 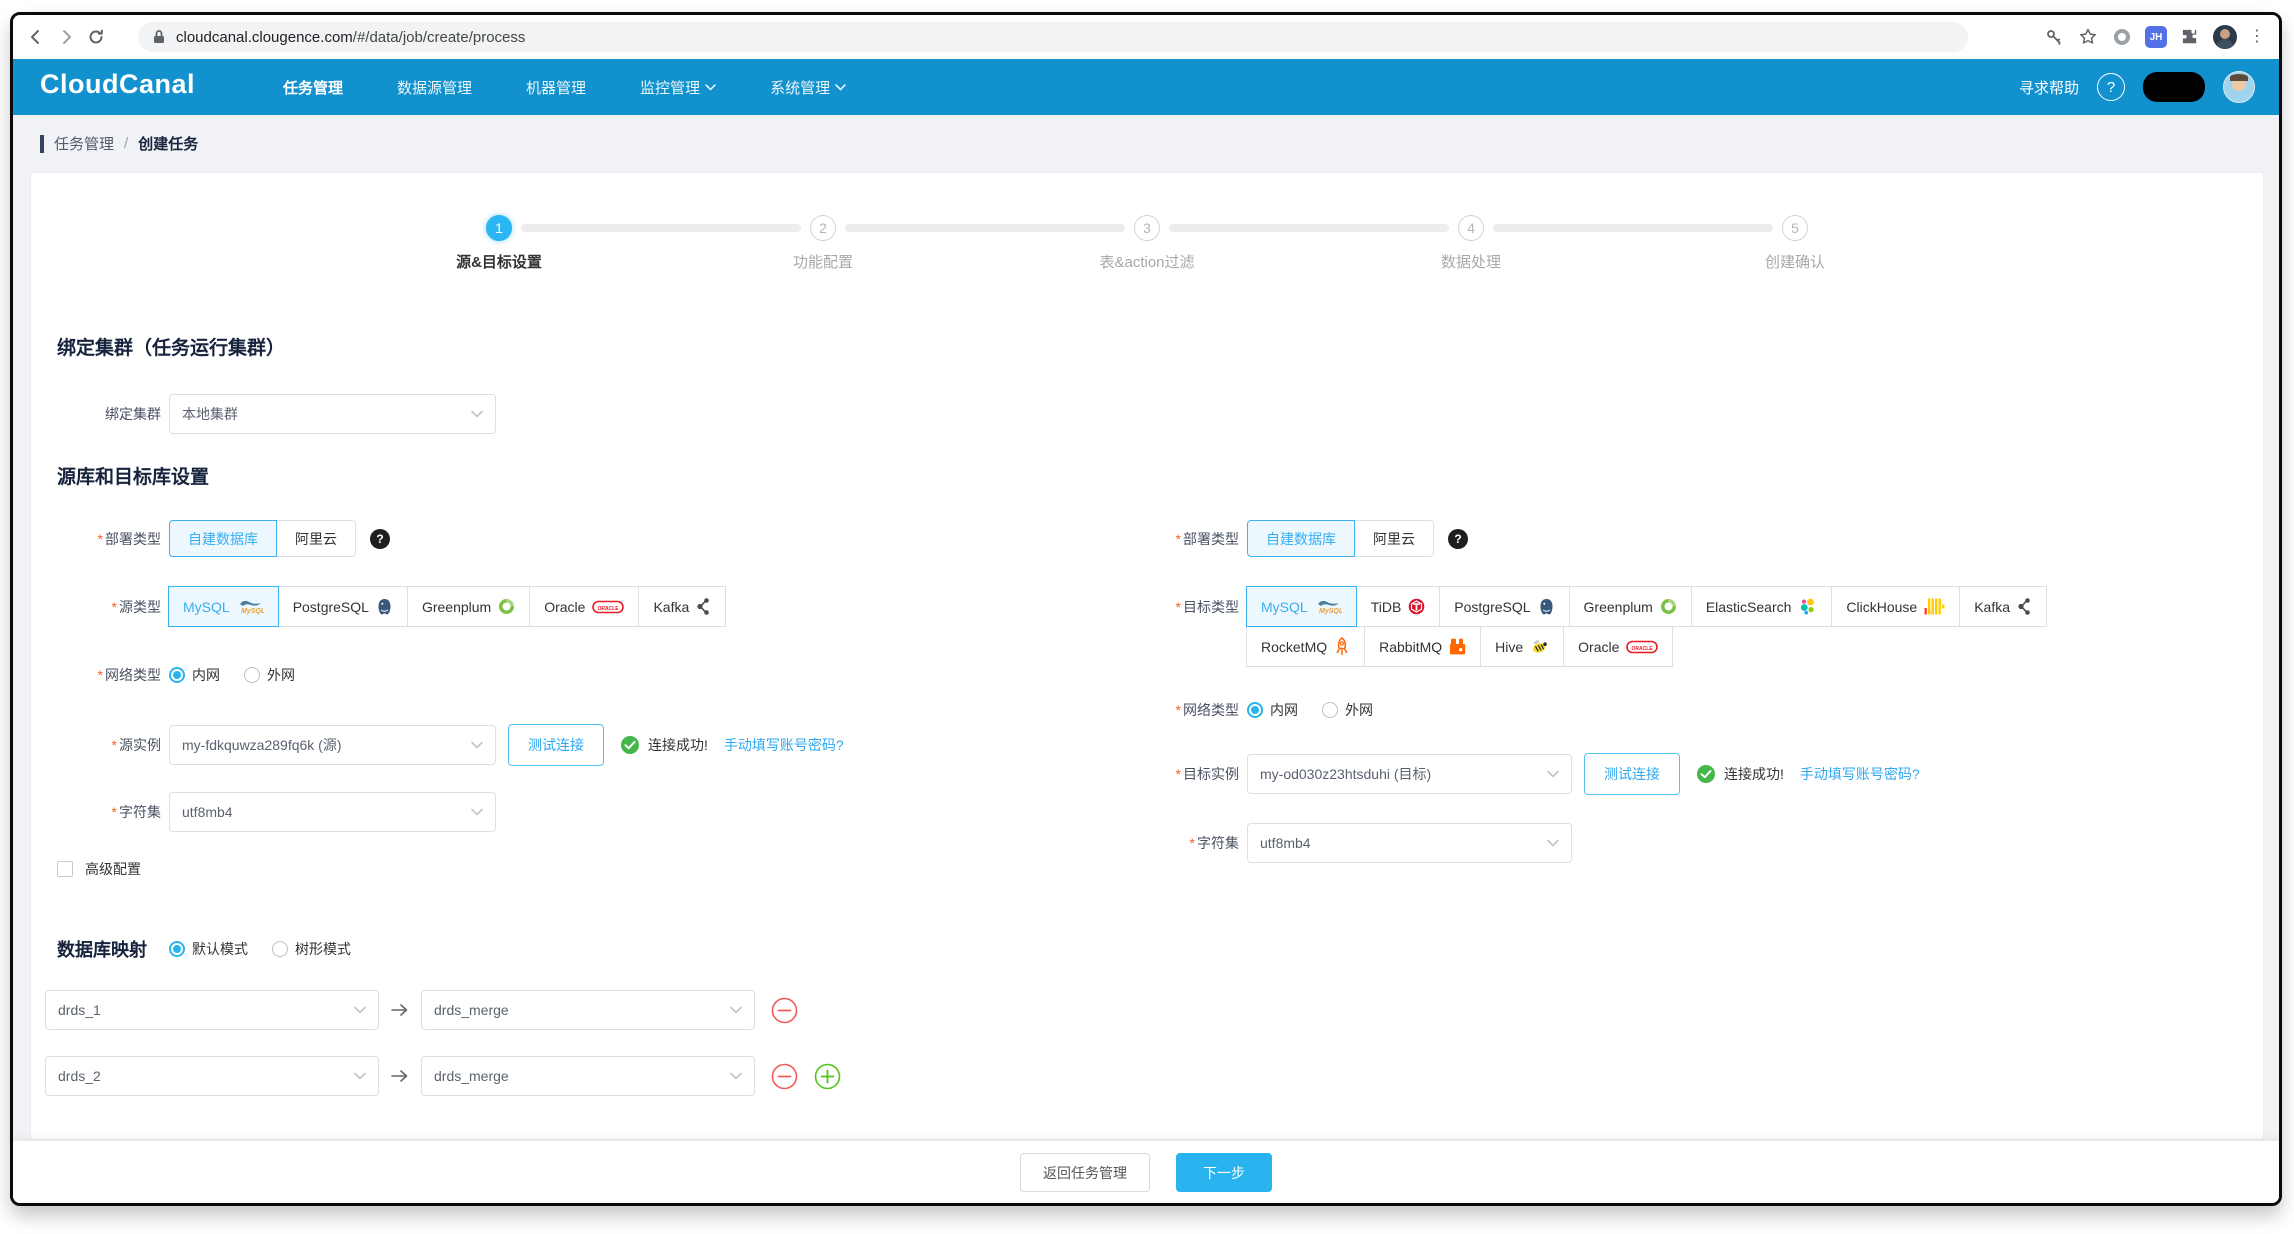 What do you see at coordinates (2122, 37) in the screenshot?
I see `extension-circle-icon` at bounding box center [2122, 37].